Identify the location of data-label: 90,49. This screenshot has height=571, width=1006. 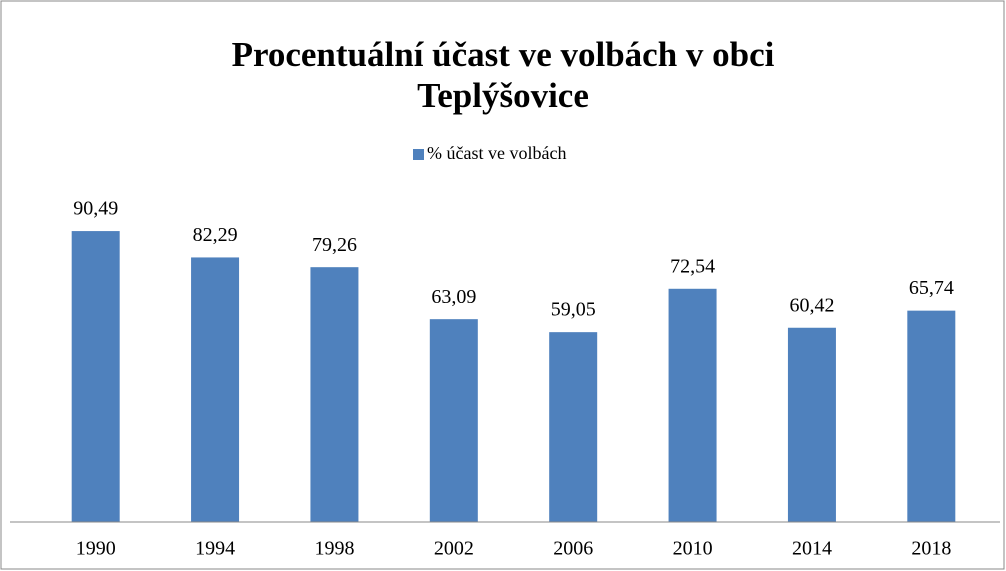
(95, 209).